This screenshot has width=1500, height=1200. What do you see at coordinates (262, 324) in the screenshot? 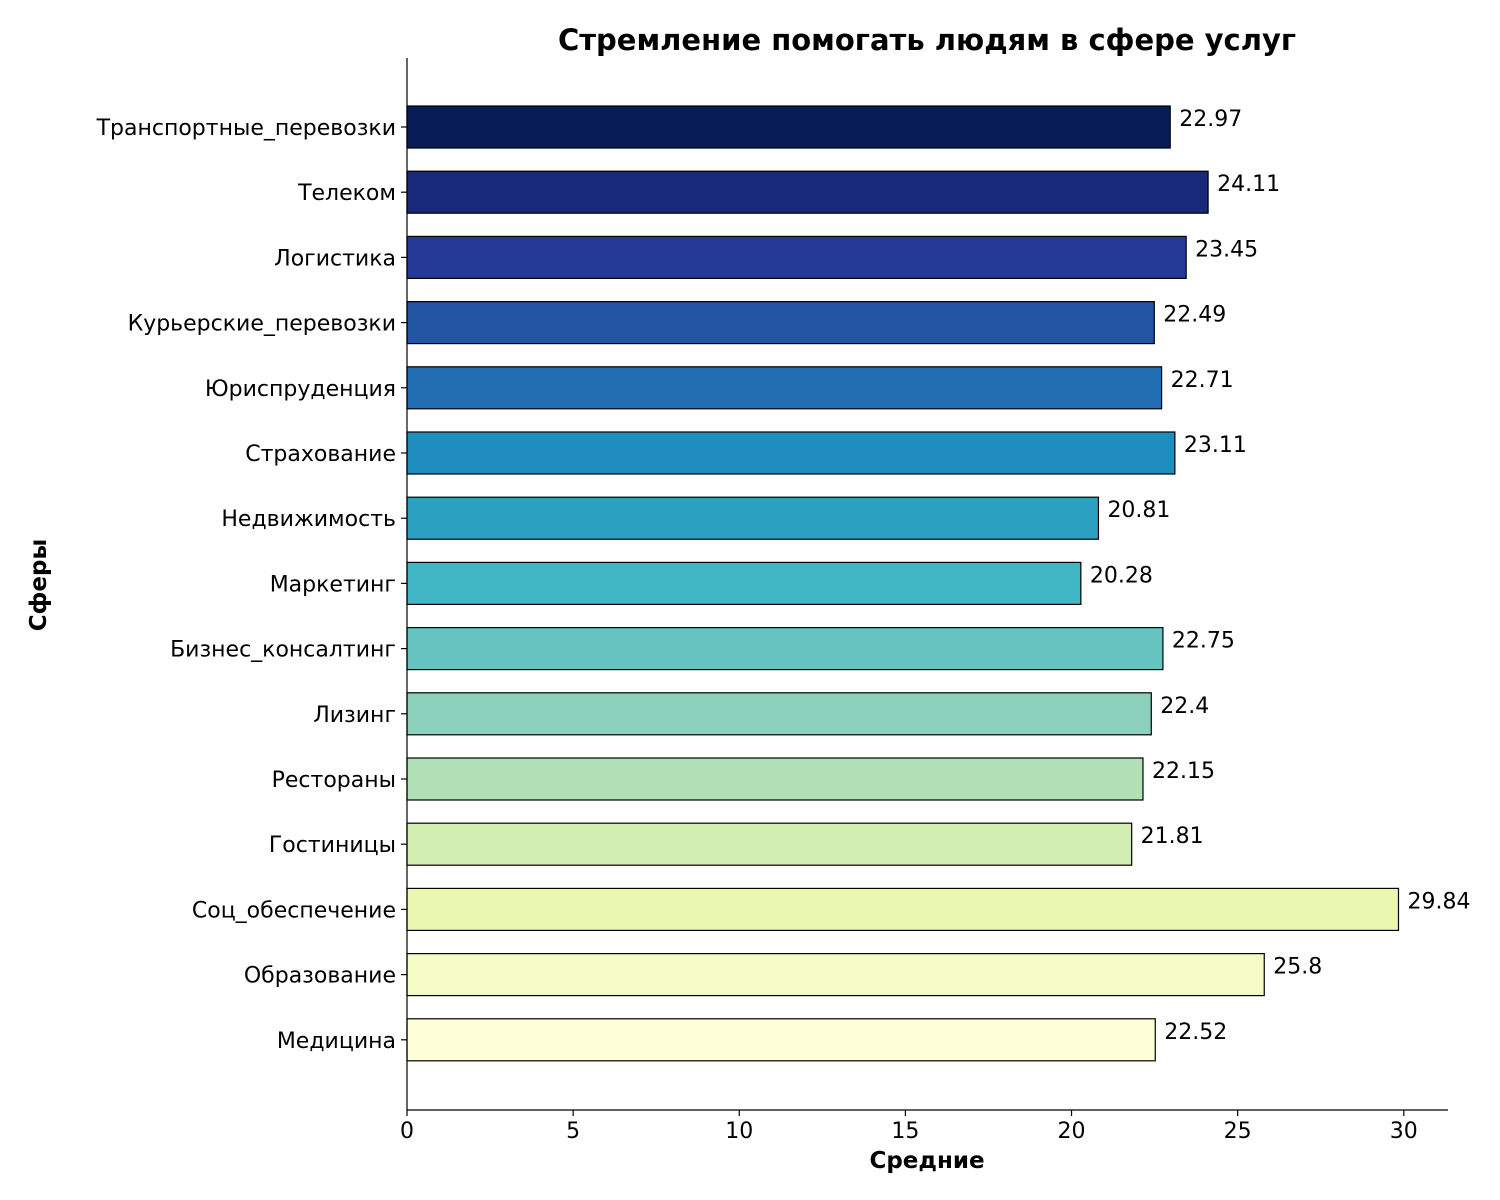
I see `y-tick-label: Курьерские_перевозки` at bounding box center [262, 324].